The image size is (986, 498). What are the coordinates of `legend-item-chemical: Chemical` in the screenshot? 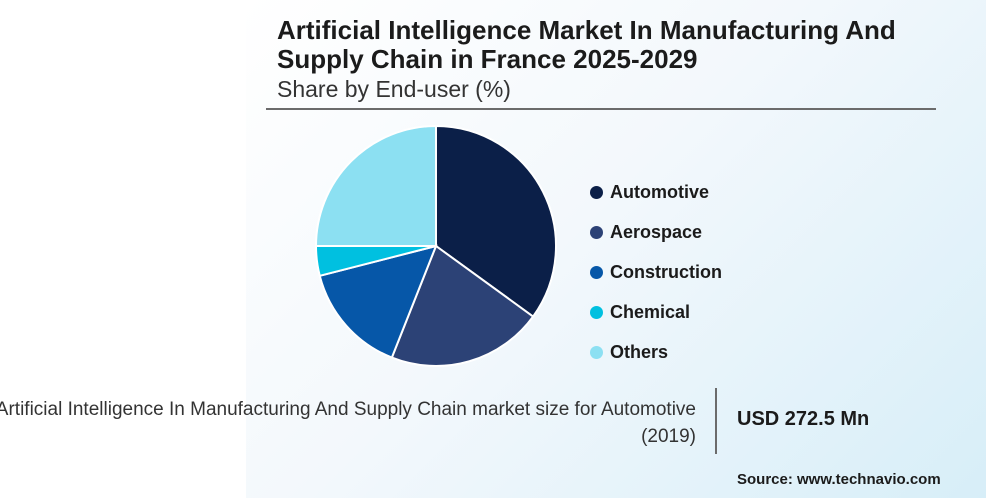 It's located at (656, 312).